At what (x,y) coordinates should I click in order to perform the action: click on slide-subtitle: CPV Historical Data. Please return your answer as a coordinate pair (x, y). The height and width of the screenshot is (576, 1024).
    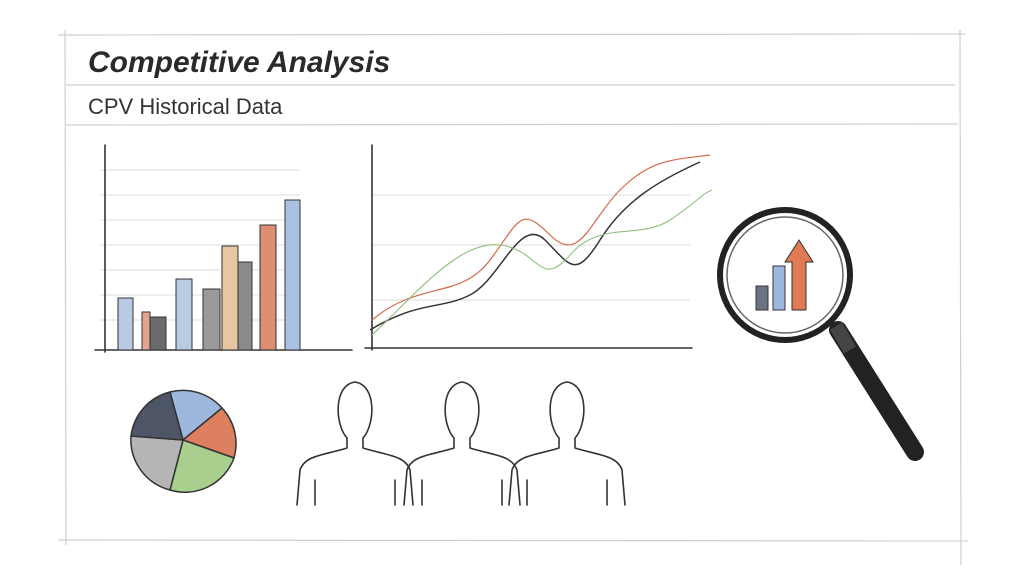
    Looking at the image, I should click on (185, 106).